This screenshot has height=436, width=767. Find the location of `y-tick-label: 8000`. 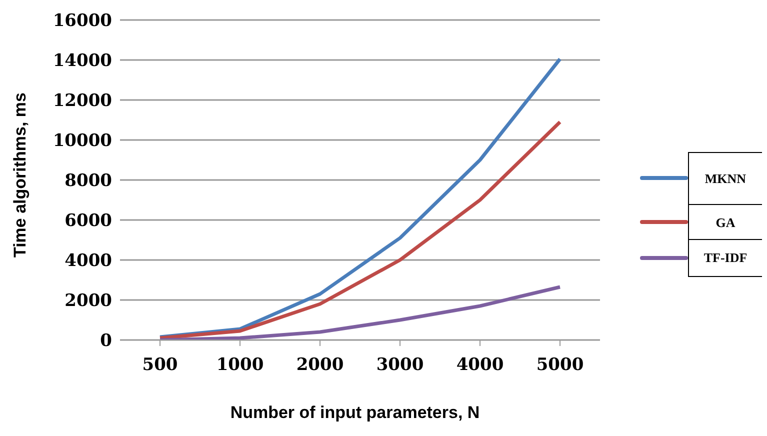

y-tick-label: 8000 is located at coordinates (88, 181).